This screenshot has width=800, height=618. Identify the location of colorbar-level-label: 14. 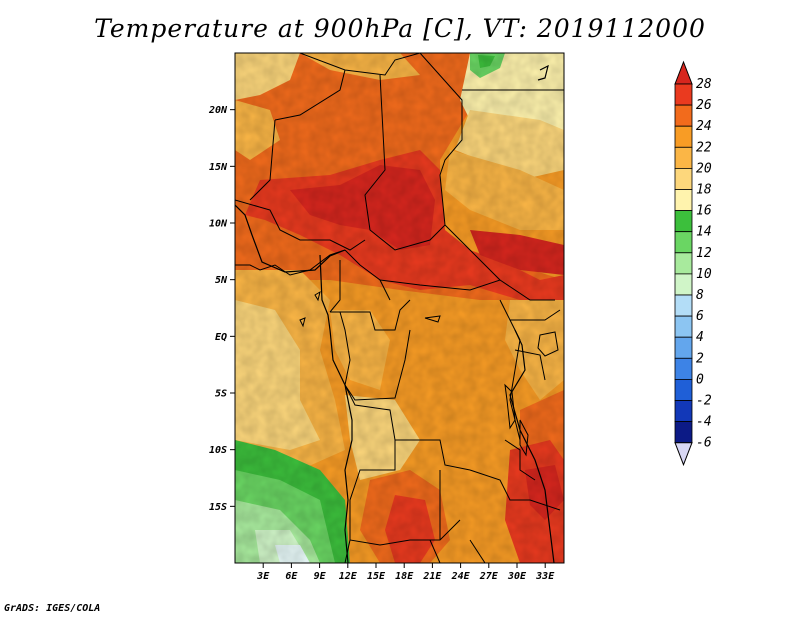
(704, 232).